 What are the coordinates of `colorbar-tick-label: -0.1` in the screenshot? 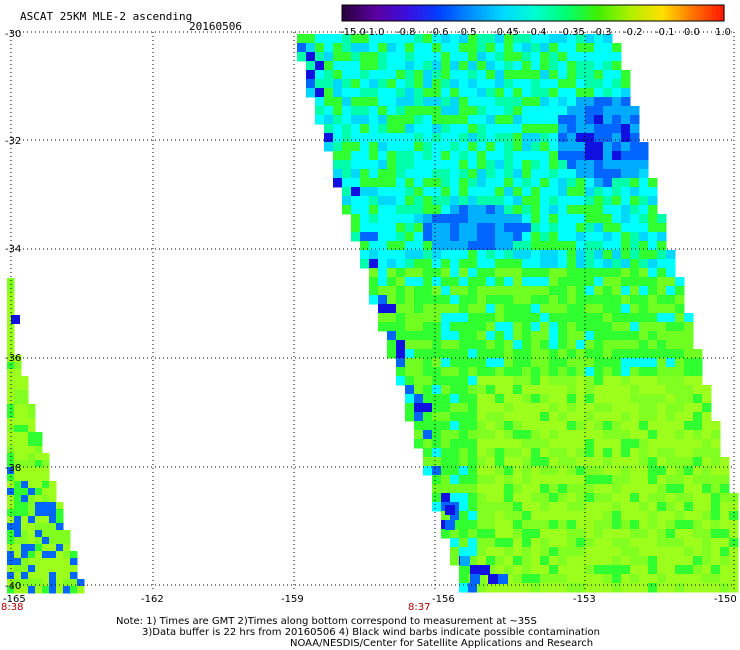 It's located at (665, 32).